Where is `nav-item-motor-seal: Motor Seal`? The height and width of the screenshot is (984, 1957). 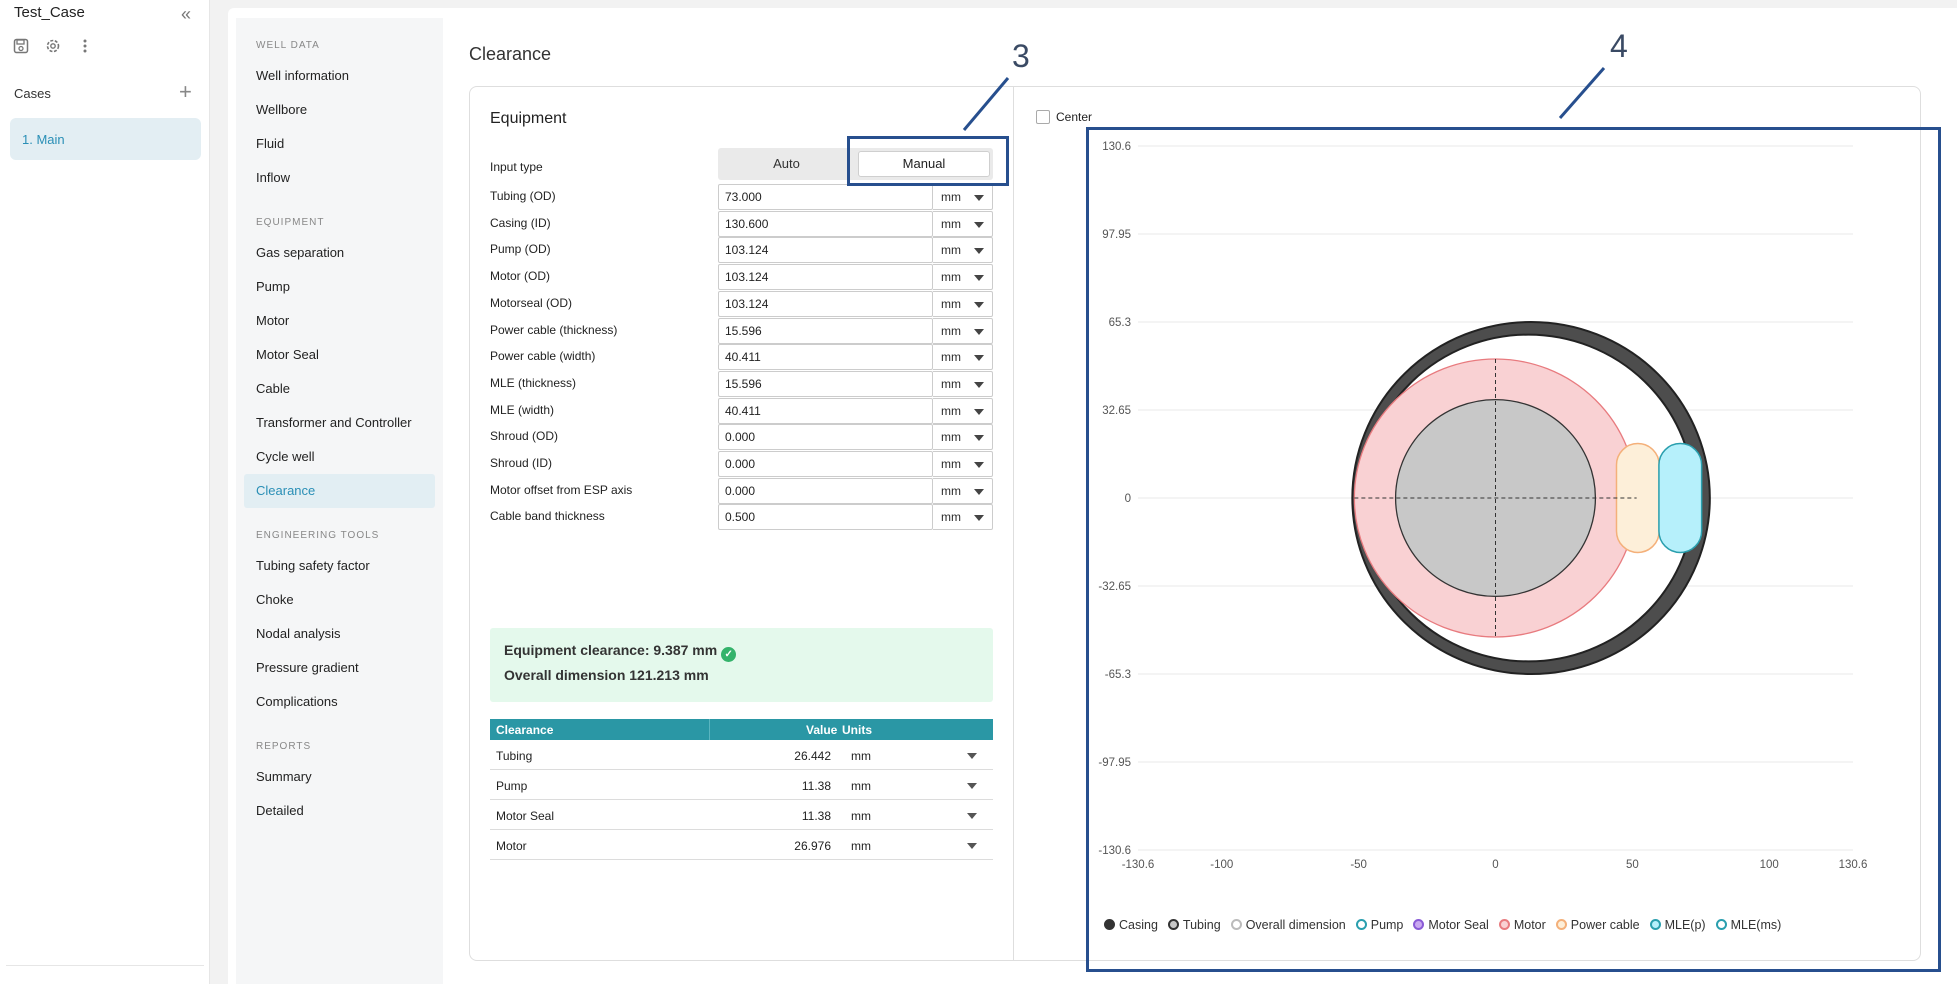 nav-item-motor-seal: Motor Seal is located at coordinates (287, 354).